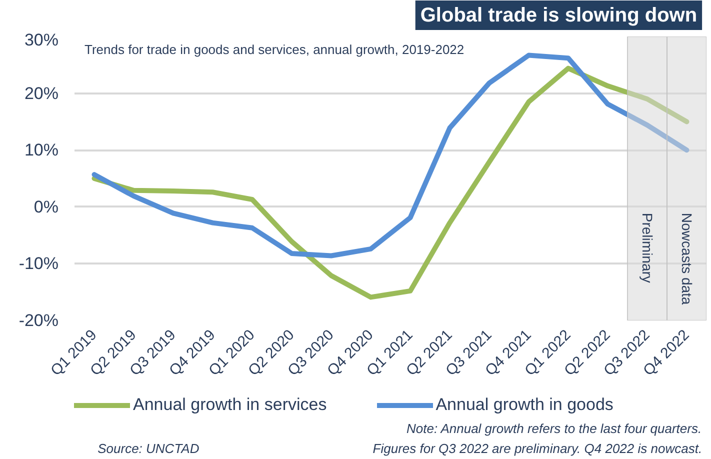 This screenshot has height=459, width=711. Describe the element at coordinates (525, 405) in the screenshot. I see `legend-label: Annual growth in goods` at that location.